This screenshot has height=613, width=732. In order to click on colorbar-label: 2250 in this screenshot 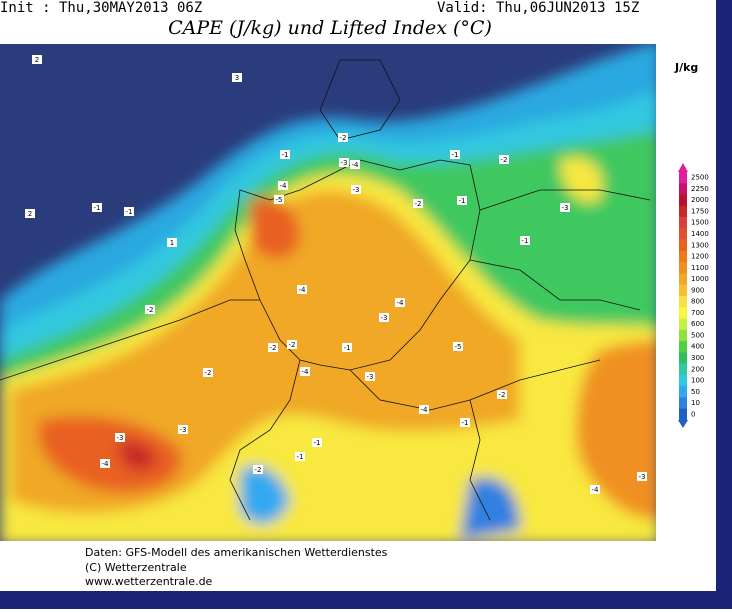, I will do `click(700, 189)`.